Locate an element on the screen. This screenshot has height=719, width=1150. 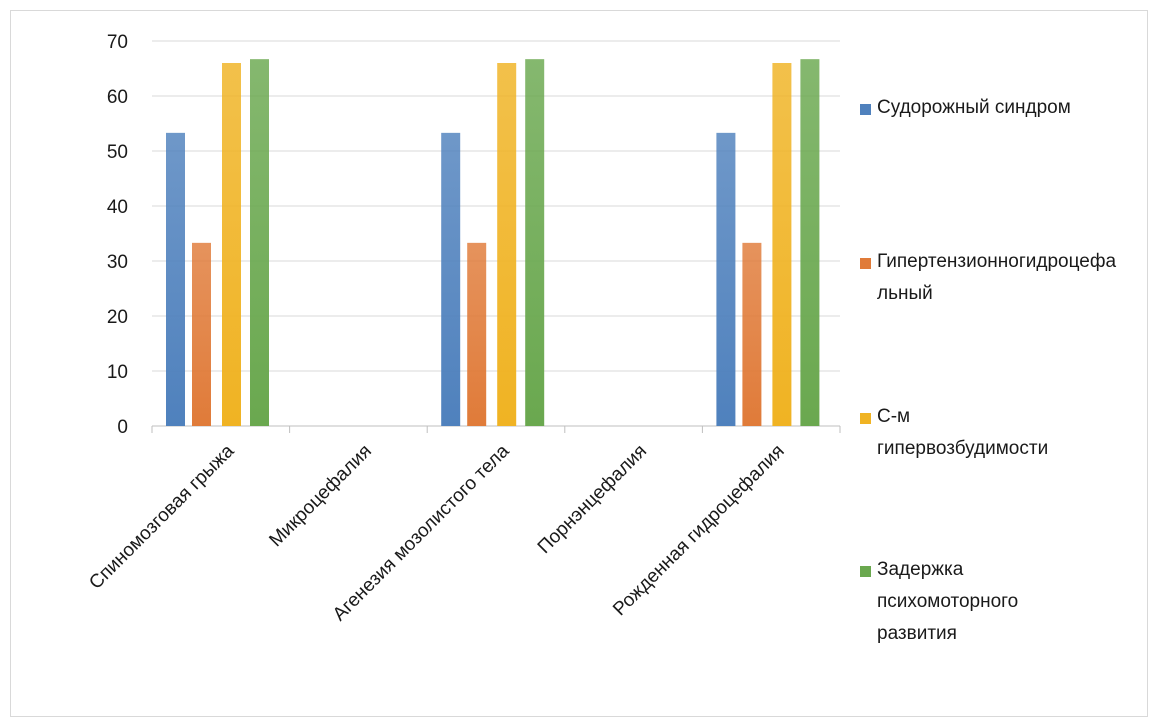
x-category-label: Порнэнцефалия is located at coordinates (592, 499).